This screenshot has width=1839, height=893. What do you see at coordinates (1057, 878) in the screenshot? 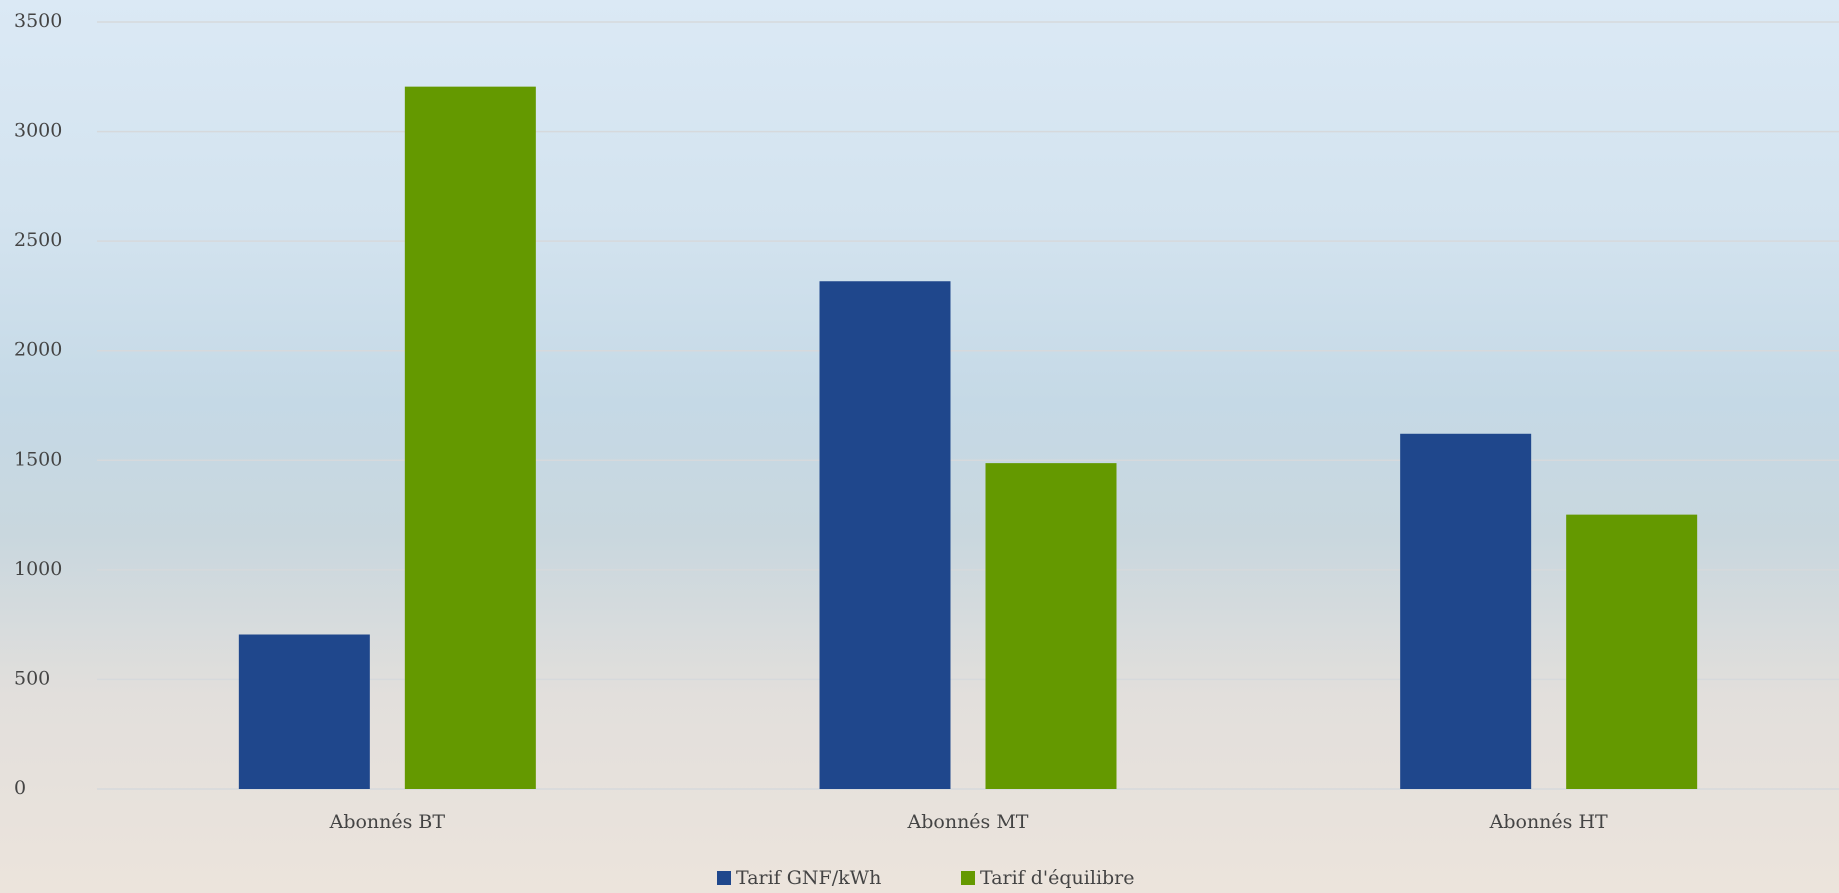
I see `legend-label: Tarif d'équilibre` at bounding box center [1057, 878].